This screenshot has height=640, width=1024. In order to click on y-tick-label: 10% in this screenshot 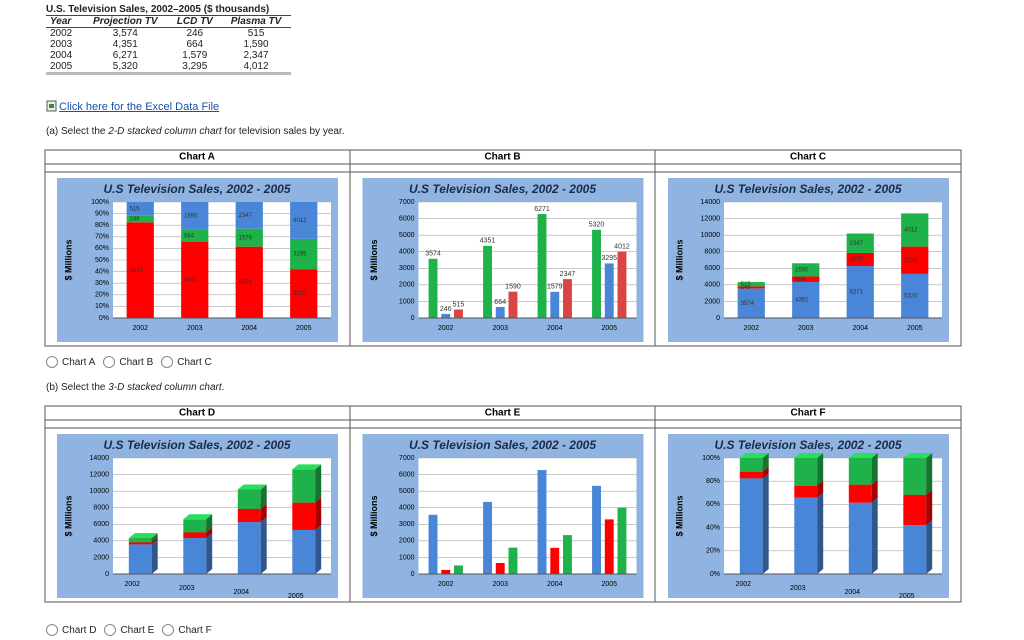, I will do `click(102, 306)`.